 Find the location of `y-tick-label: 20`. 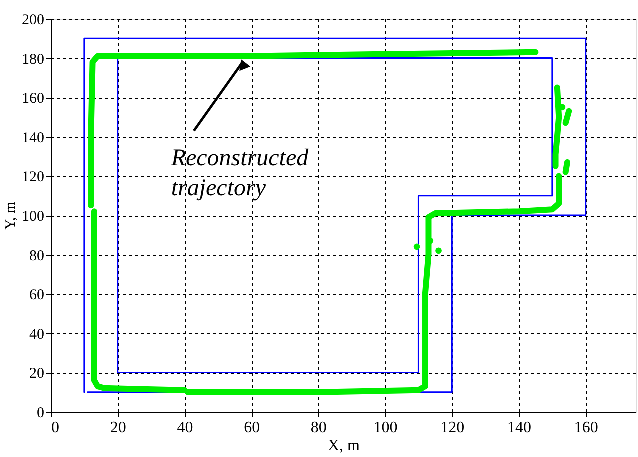

y-tick-label: 20 is located at coordinates (37, 374).